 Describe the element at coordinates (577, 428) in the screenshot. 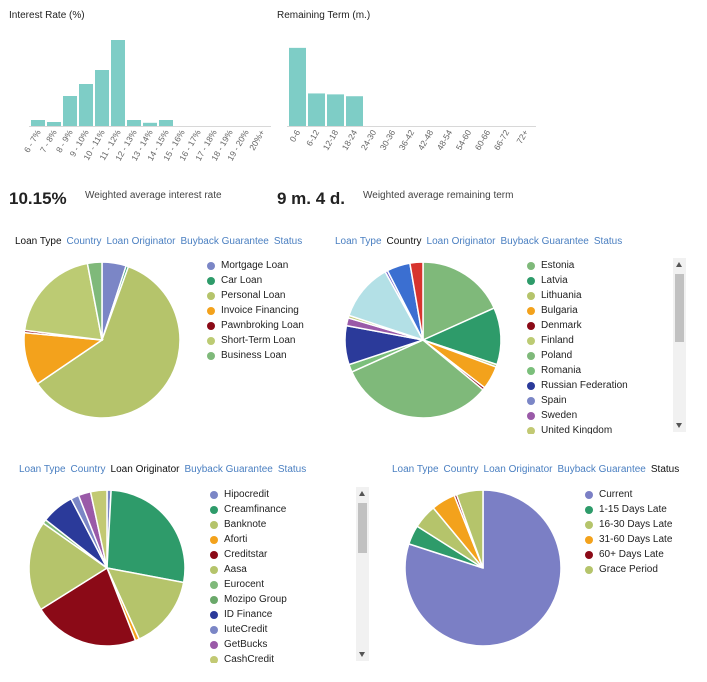

I see `legend-item: United Kingdom` at that location.